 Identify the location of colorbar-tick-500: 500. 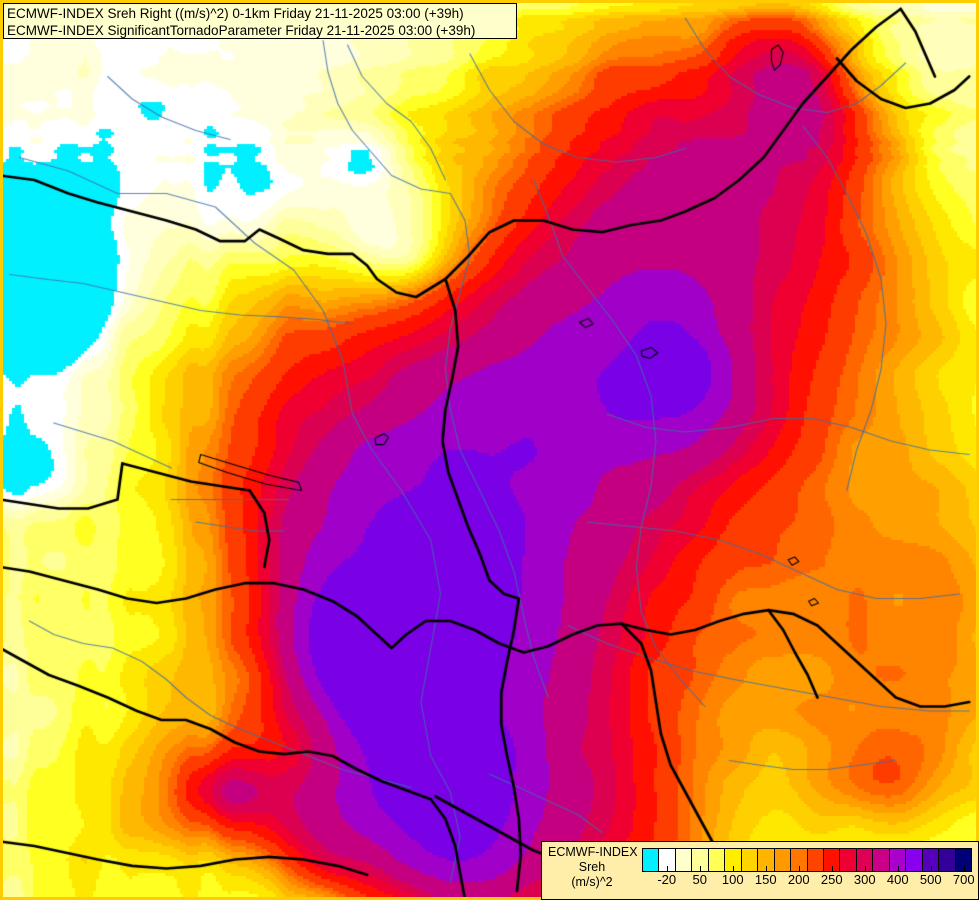
(930, 879).